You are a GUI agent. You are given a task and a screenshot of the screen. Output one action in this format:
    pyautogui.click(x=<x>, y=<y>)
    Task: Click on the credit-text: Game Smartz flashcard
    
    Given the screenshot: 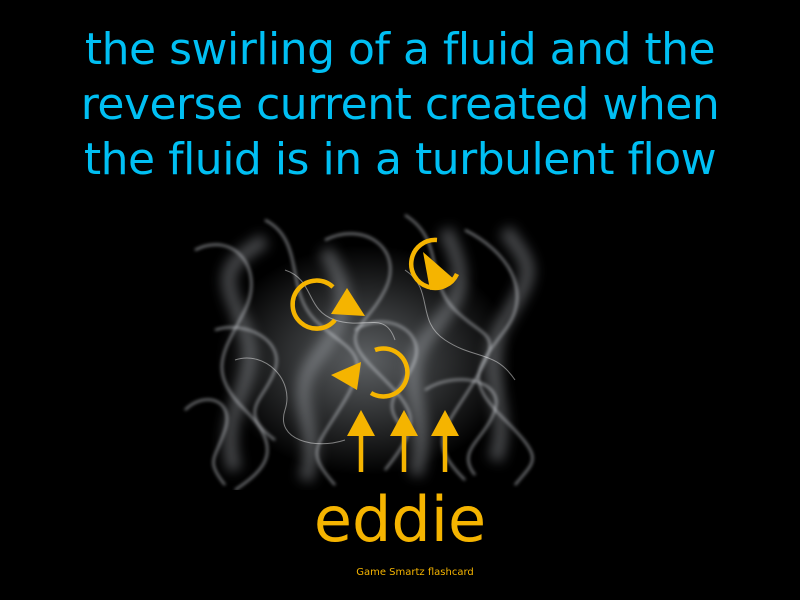 What is the action you would take?
    pyautogui.click(x=400, y=573)
    